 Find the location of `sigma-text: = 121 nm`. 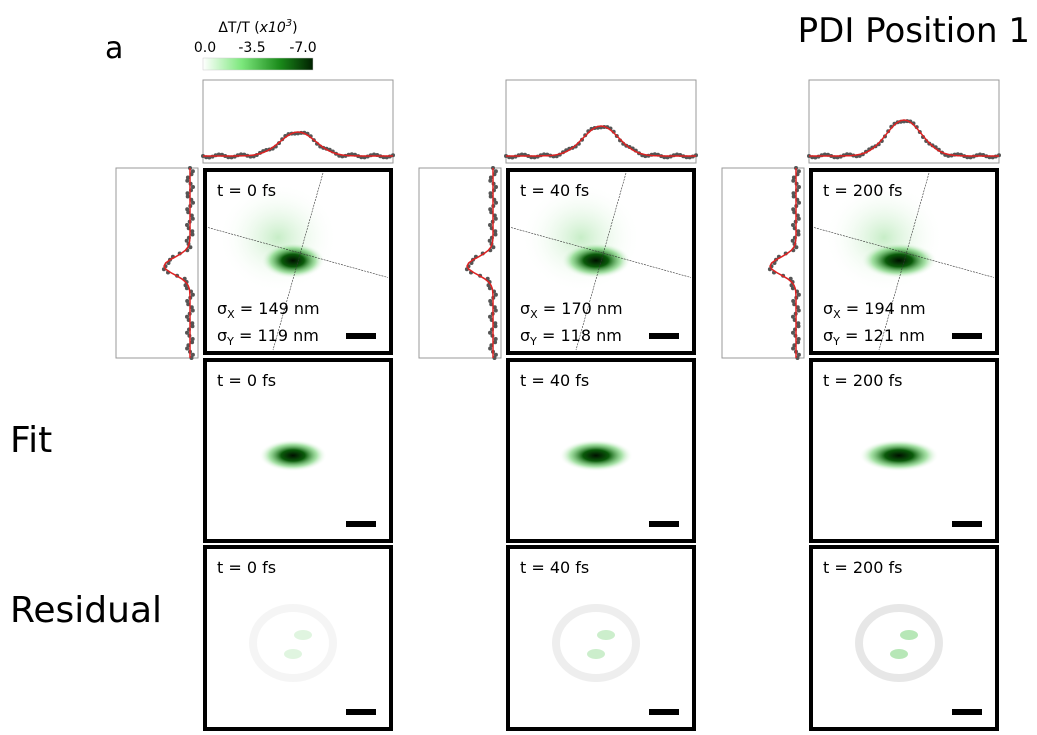

sigma-text: = 121 nm is located at coordinates (882, 335).